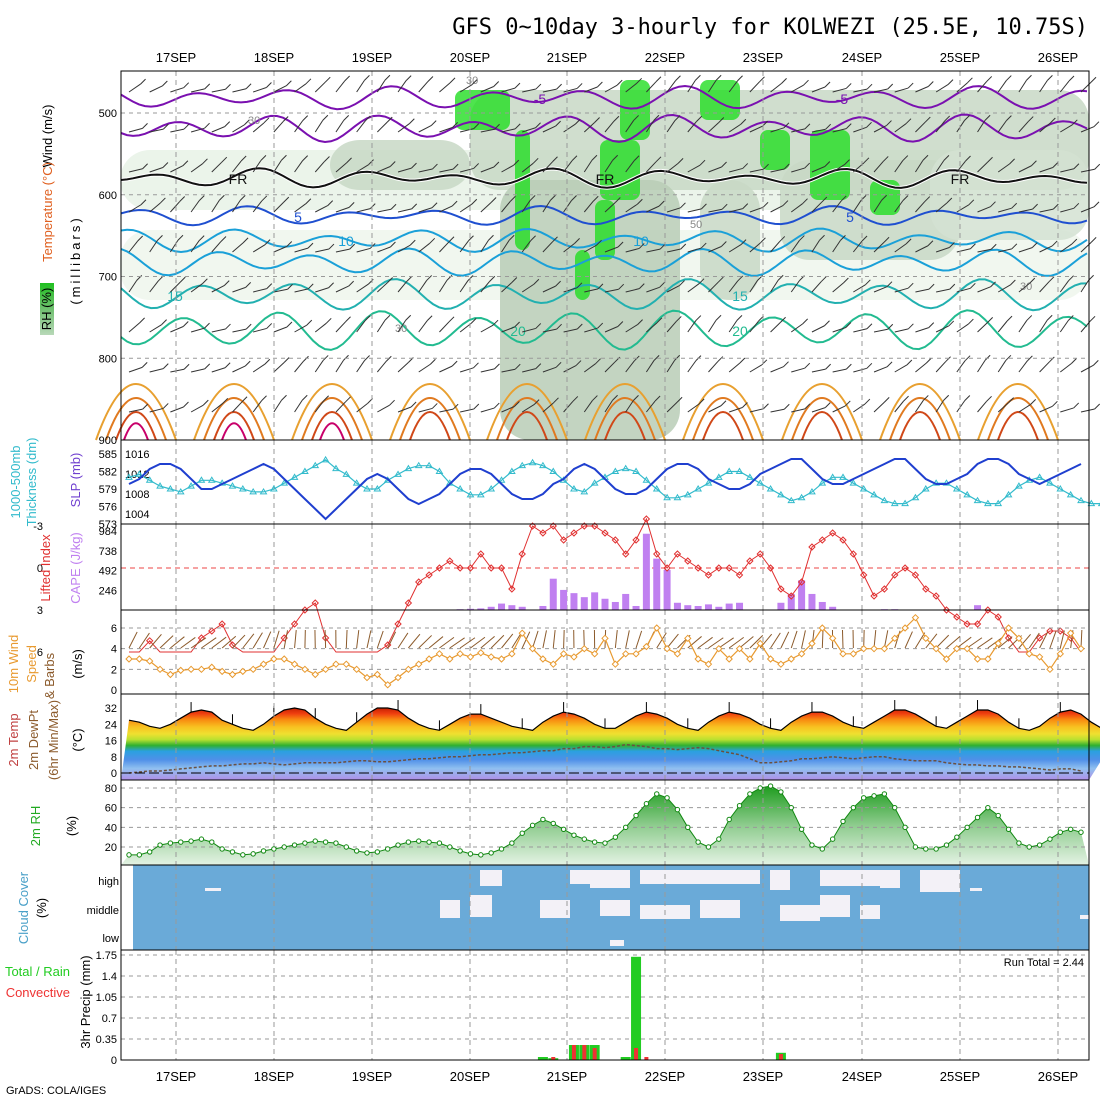 This screenshot has width=1100, height=1100. What do you see at coordinates (75, 480) in the screenshot?
I see `slp-axis-title: SLP (mb)` at bounding box center [75, 480].